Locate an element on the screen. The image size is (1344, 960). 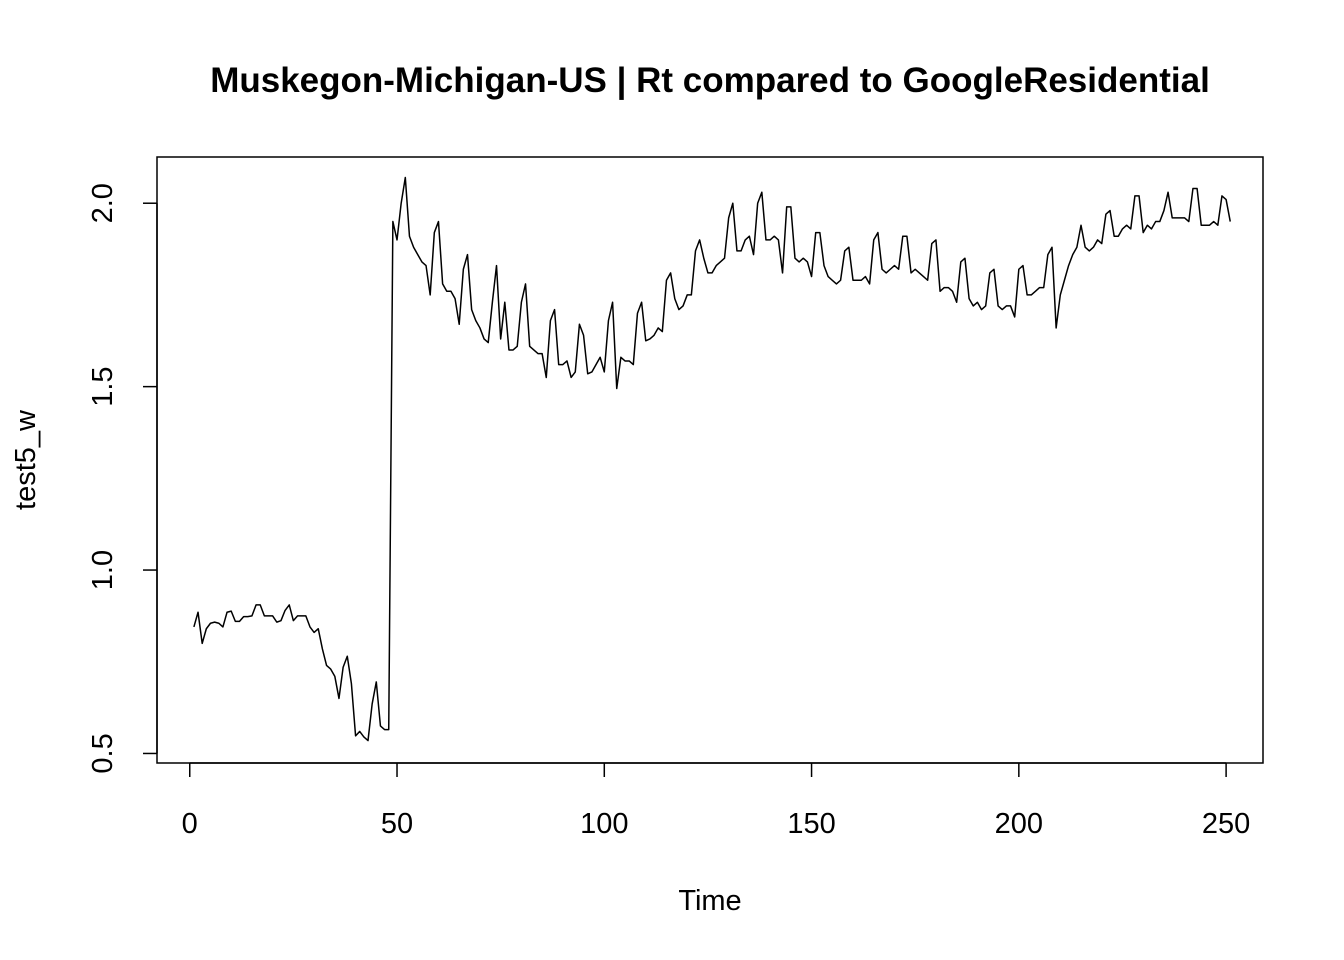
y-tick-label: 2.0 is located at coordinates (103, 203).